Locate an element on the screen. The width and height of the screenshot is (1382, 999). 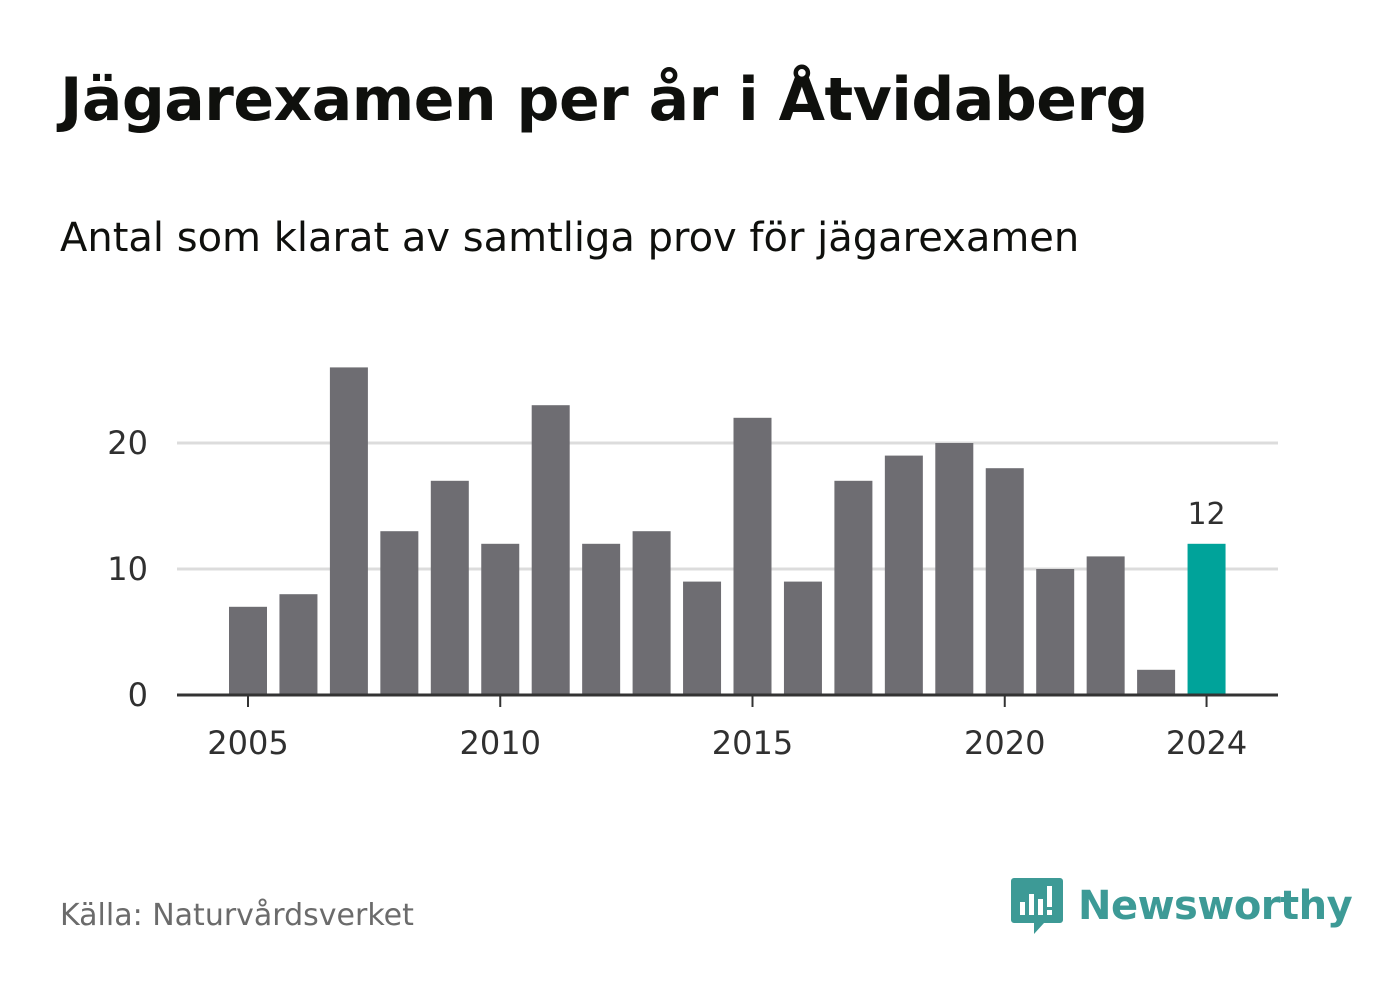
bar-2011 is located at coordinates (550, 550).